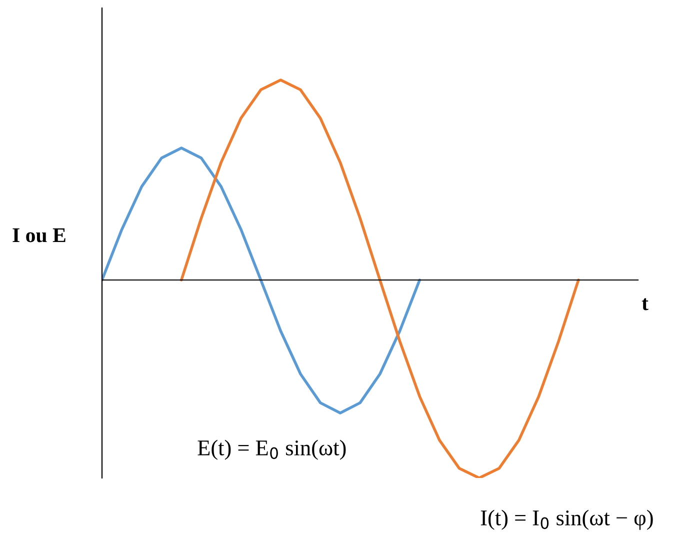 The width and height of the screenshot is (686, 535). What do you see at coordinates (566, 520) in the screenshot?
I see `text: I(t) = I$_{0}$ sin(ωt − φ)` at bounding box center [566, 520].